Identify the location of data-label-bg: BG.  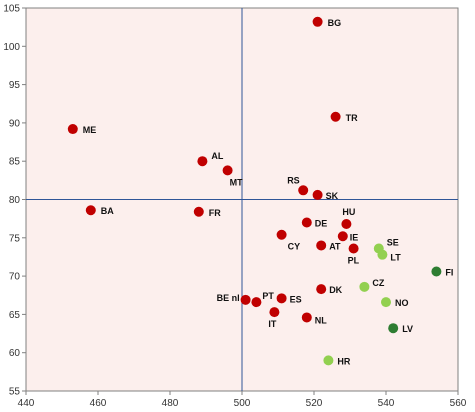
(335, 23).